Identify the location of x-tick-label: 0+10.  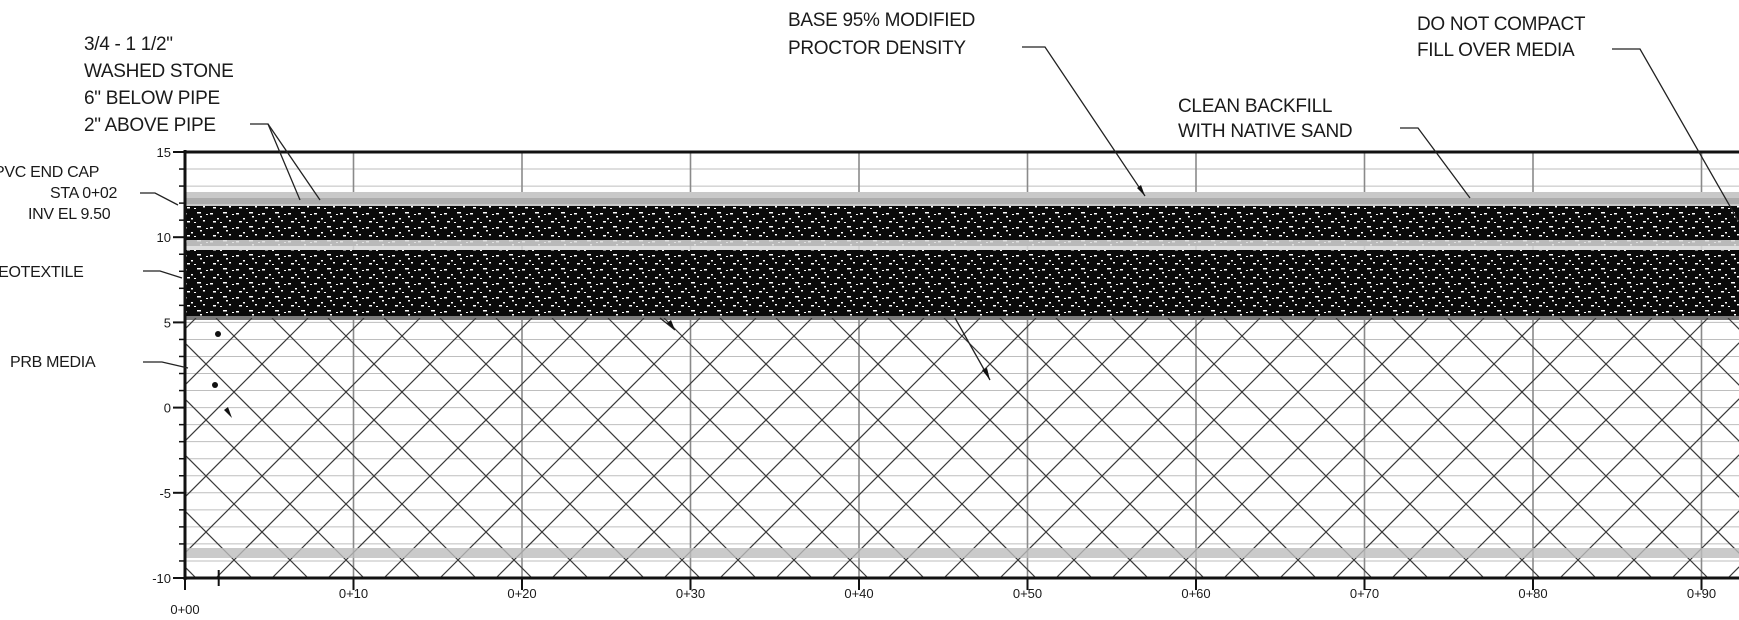
(353, 593).